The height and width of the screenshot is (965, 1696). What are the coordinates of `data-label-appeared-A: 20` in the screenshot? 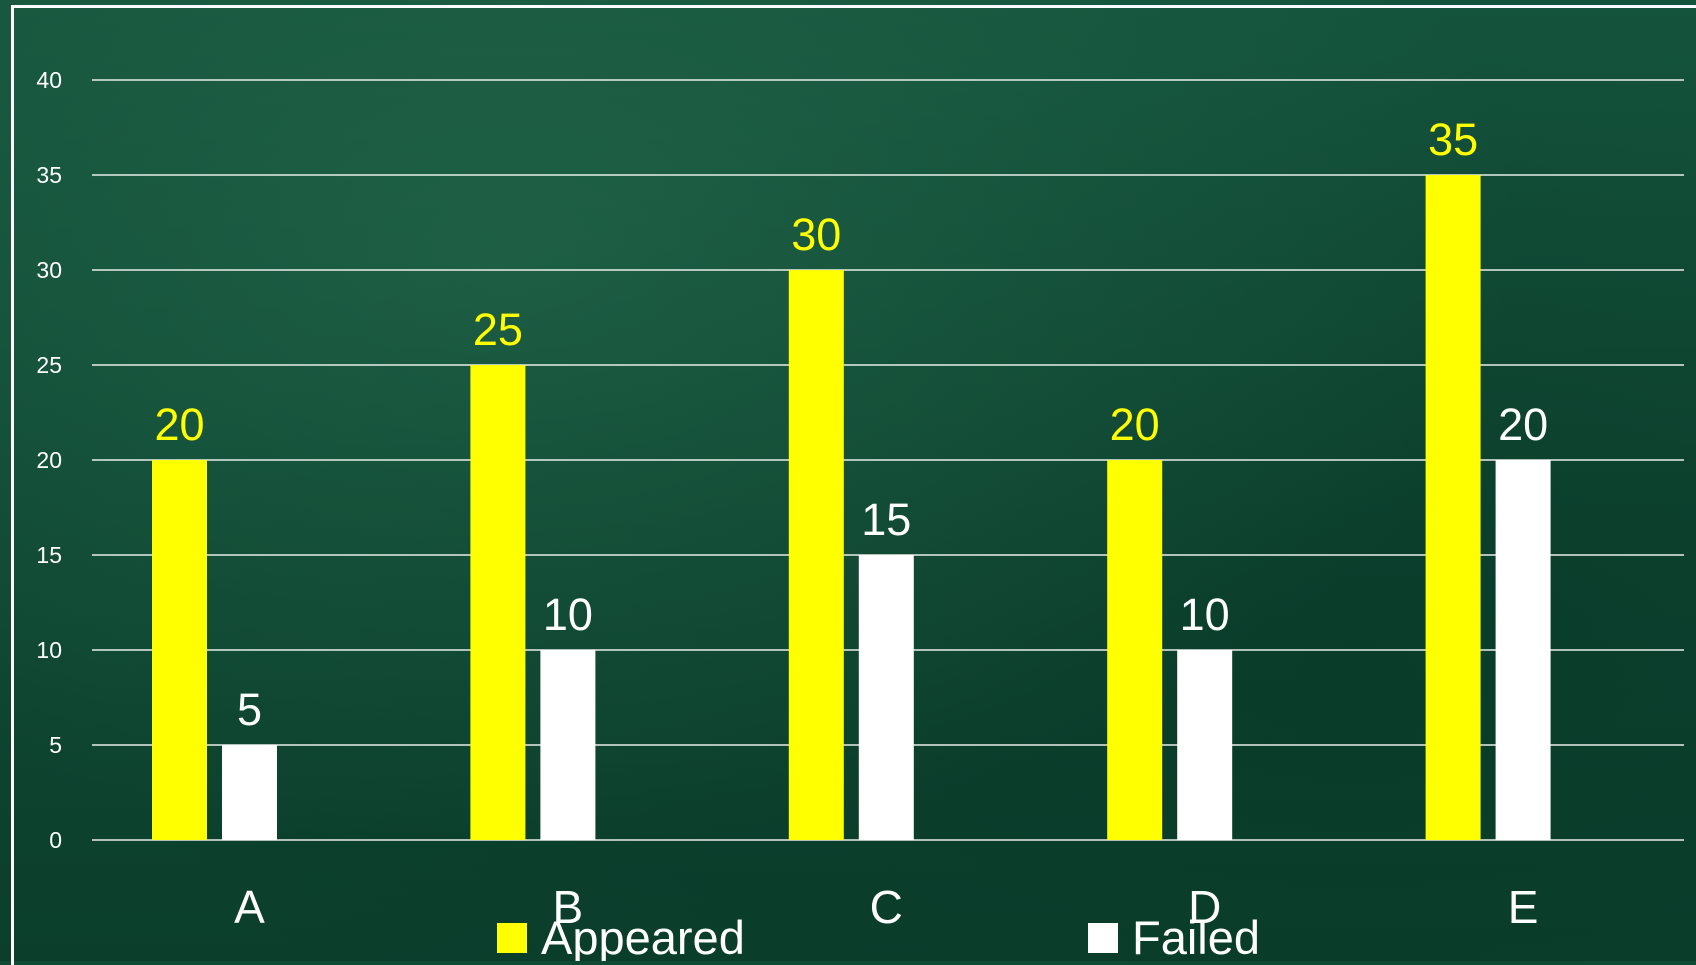 It's located at (179, 424).